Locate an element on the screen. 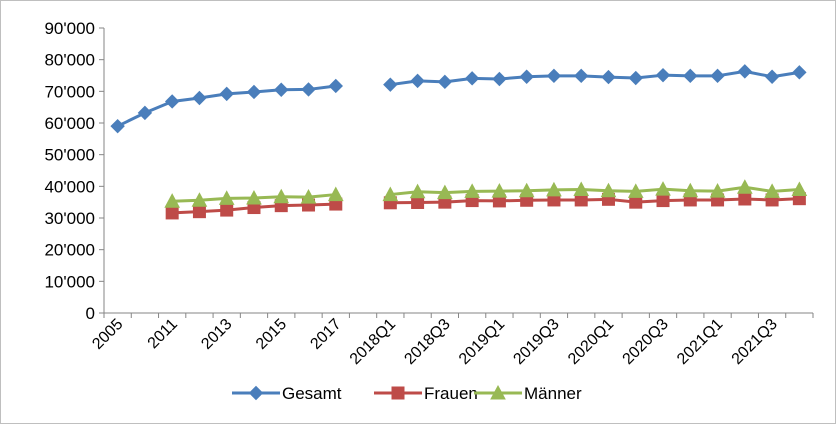  legend-marker-gesamt is located at coordinates (256, 393).